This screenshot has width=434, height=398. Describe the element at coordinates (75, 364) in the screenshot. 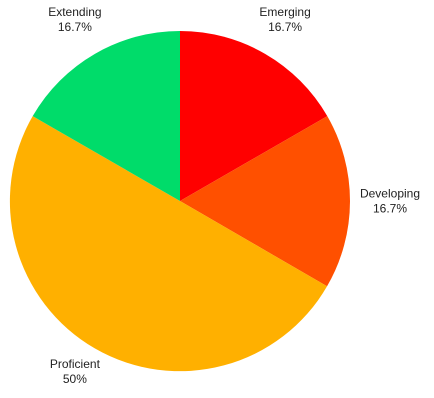

I see `pie-label-name: Proficient` at that location.